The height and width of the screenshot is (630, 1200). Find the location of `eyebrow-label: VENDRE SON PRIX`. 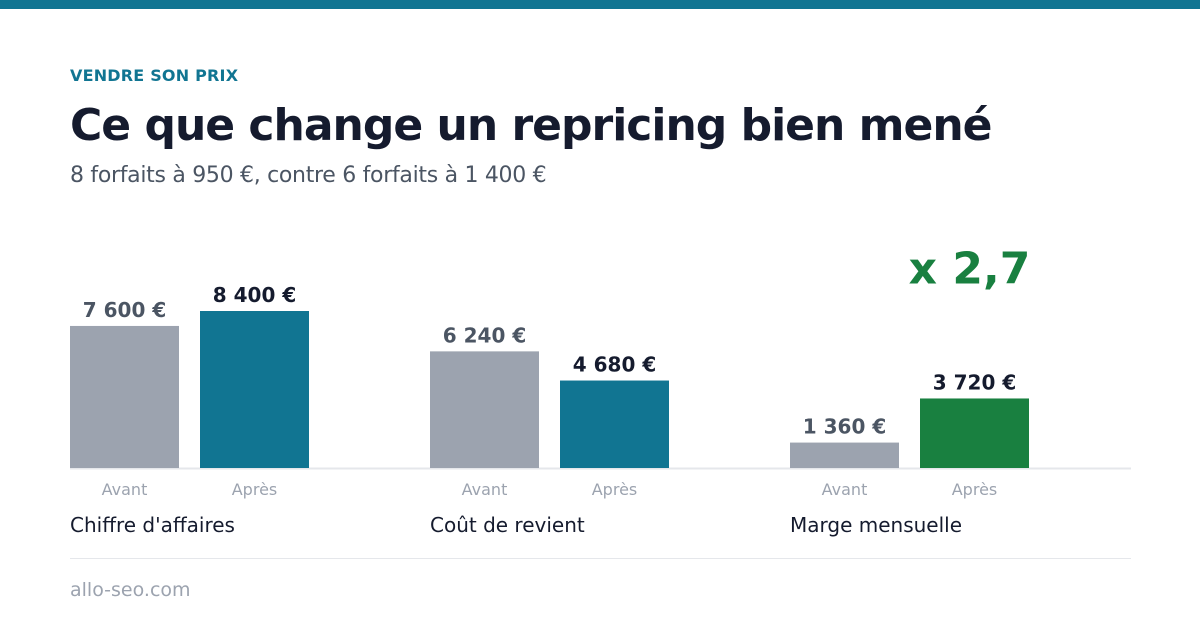

eyebrow-label: VENDRE SON PRIX is located at coordinates (154, 75).